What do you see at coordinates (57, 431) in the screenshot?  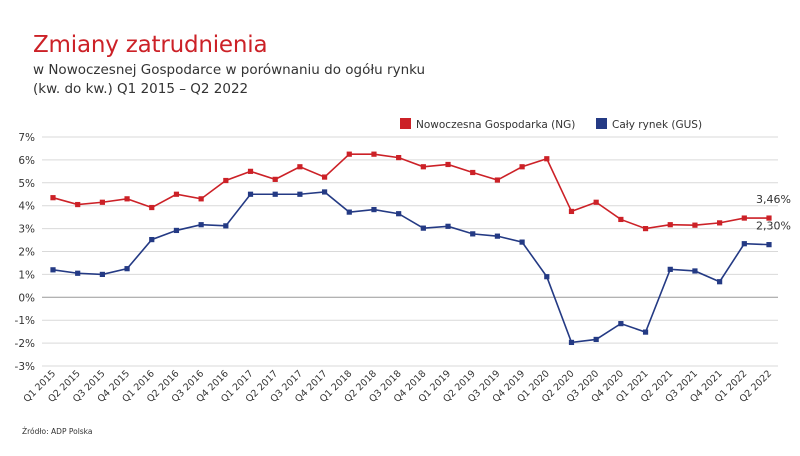 I see `source-note: Źródło: ADP Polska` at bounding box center [57, 431].